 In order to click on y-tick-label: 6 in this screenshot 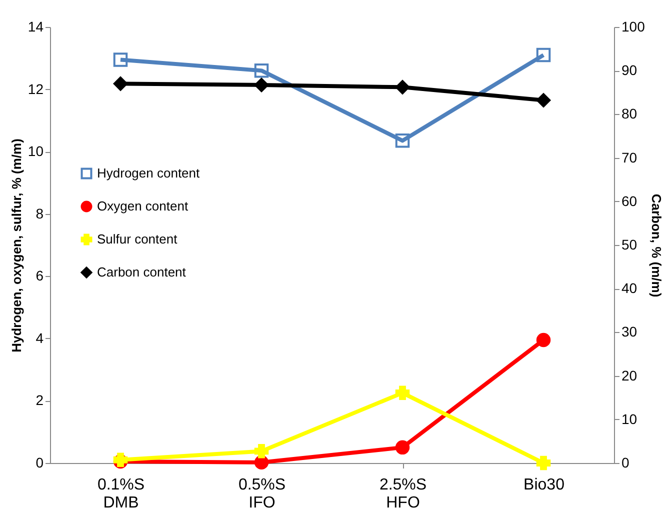, I will do `click(40, 276)`.